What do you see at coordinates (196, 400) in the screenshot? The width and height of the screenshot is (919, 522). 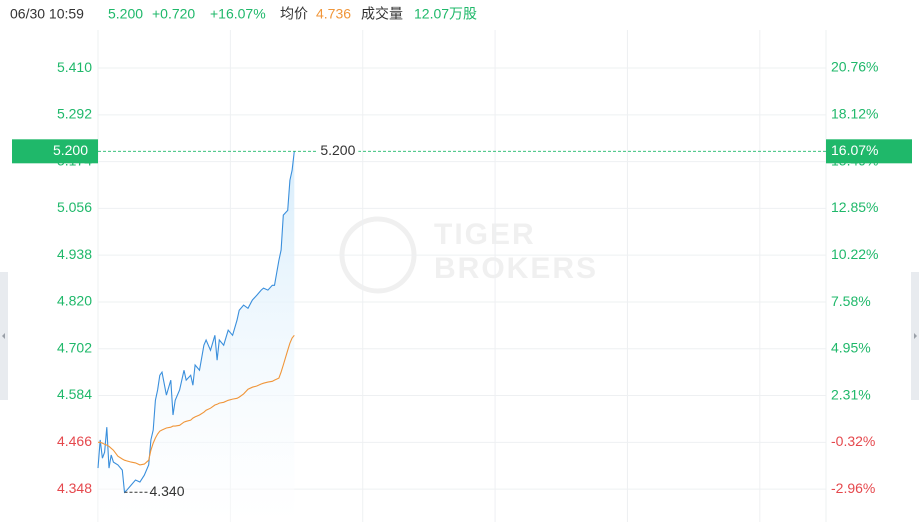 I see `average-line` at bounding box center [196, 400].